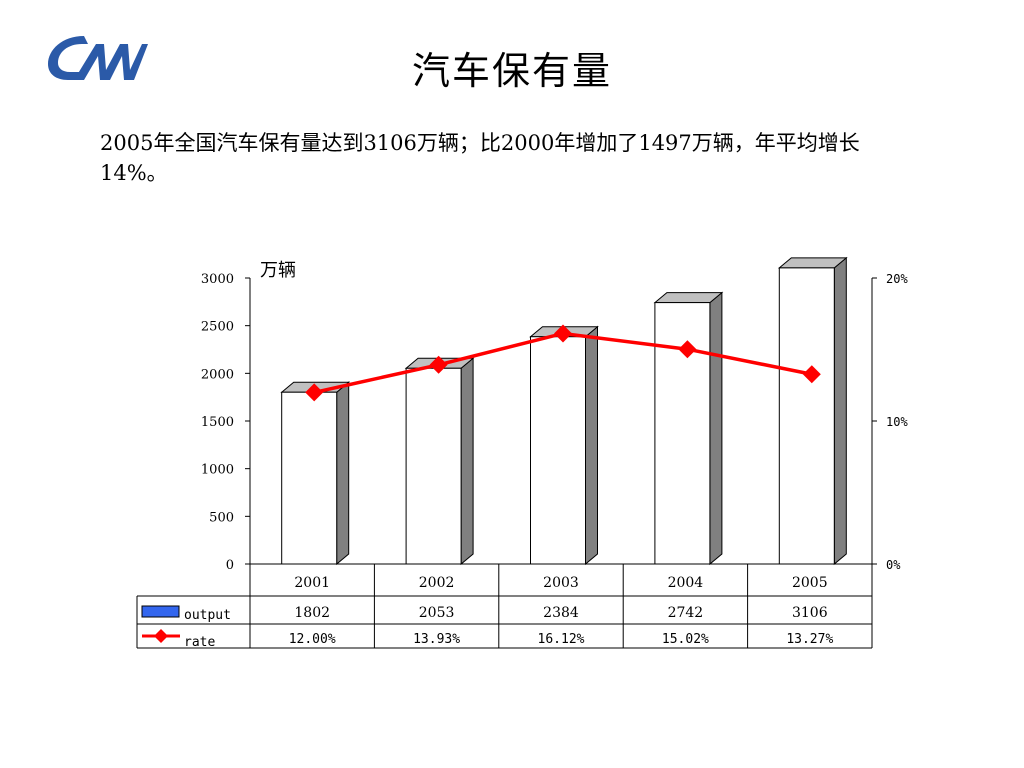 The height and width of the screenshot is (768, 1024). I want to click on rate-value-label: 13.93%, so click(436, 639).